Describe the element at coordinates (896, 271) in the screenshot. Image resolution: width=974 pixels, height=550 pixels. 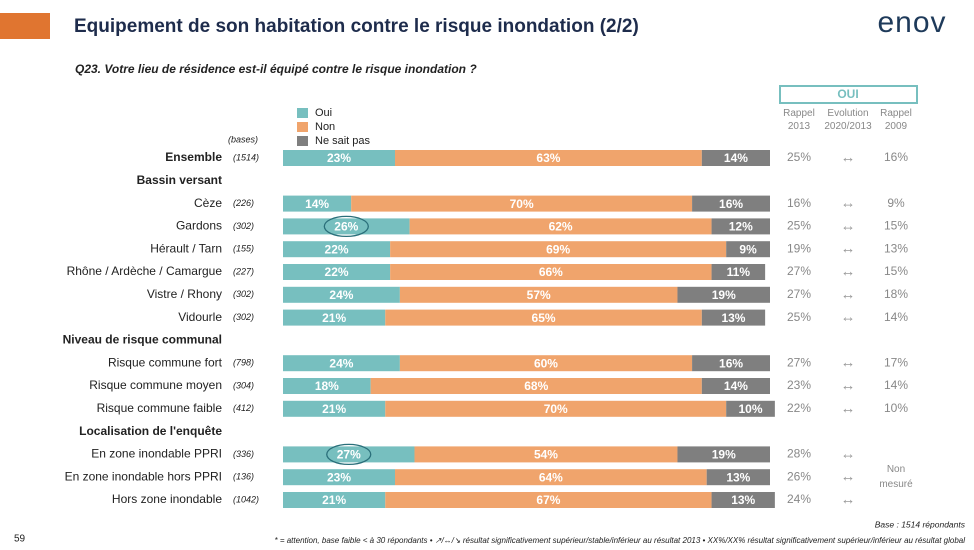
I see `rappel-2009: 15%` at that location.